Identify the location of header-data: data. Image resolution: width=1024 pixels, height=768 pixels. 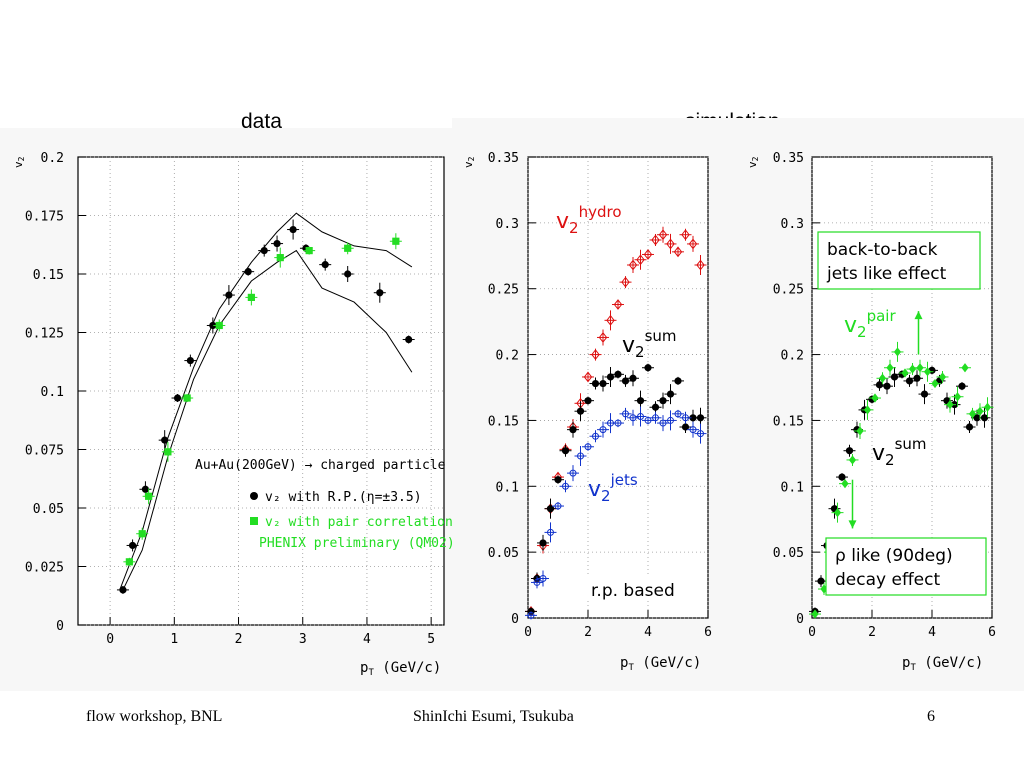
(261, 121).